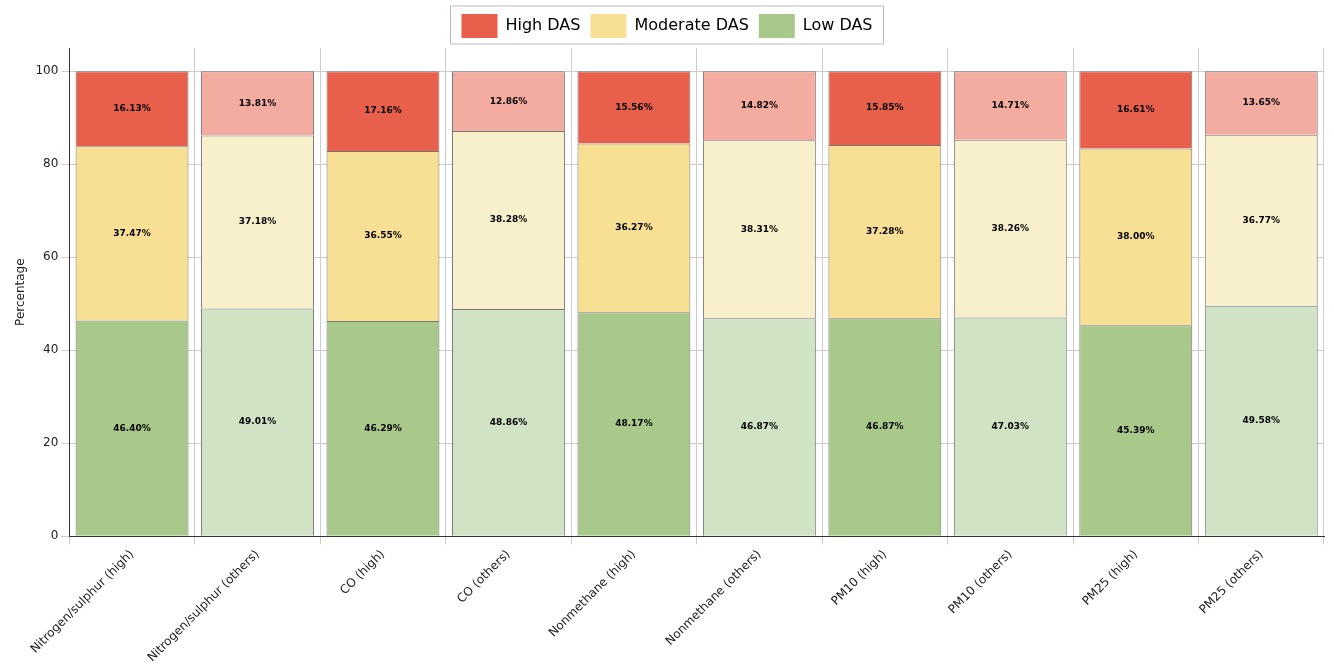 This screenshot has height=672, width=1334. I want to click on data-label: 37.18%, so click(257, 221).